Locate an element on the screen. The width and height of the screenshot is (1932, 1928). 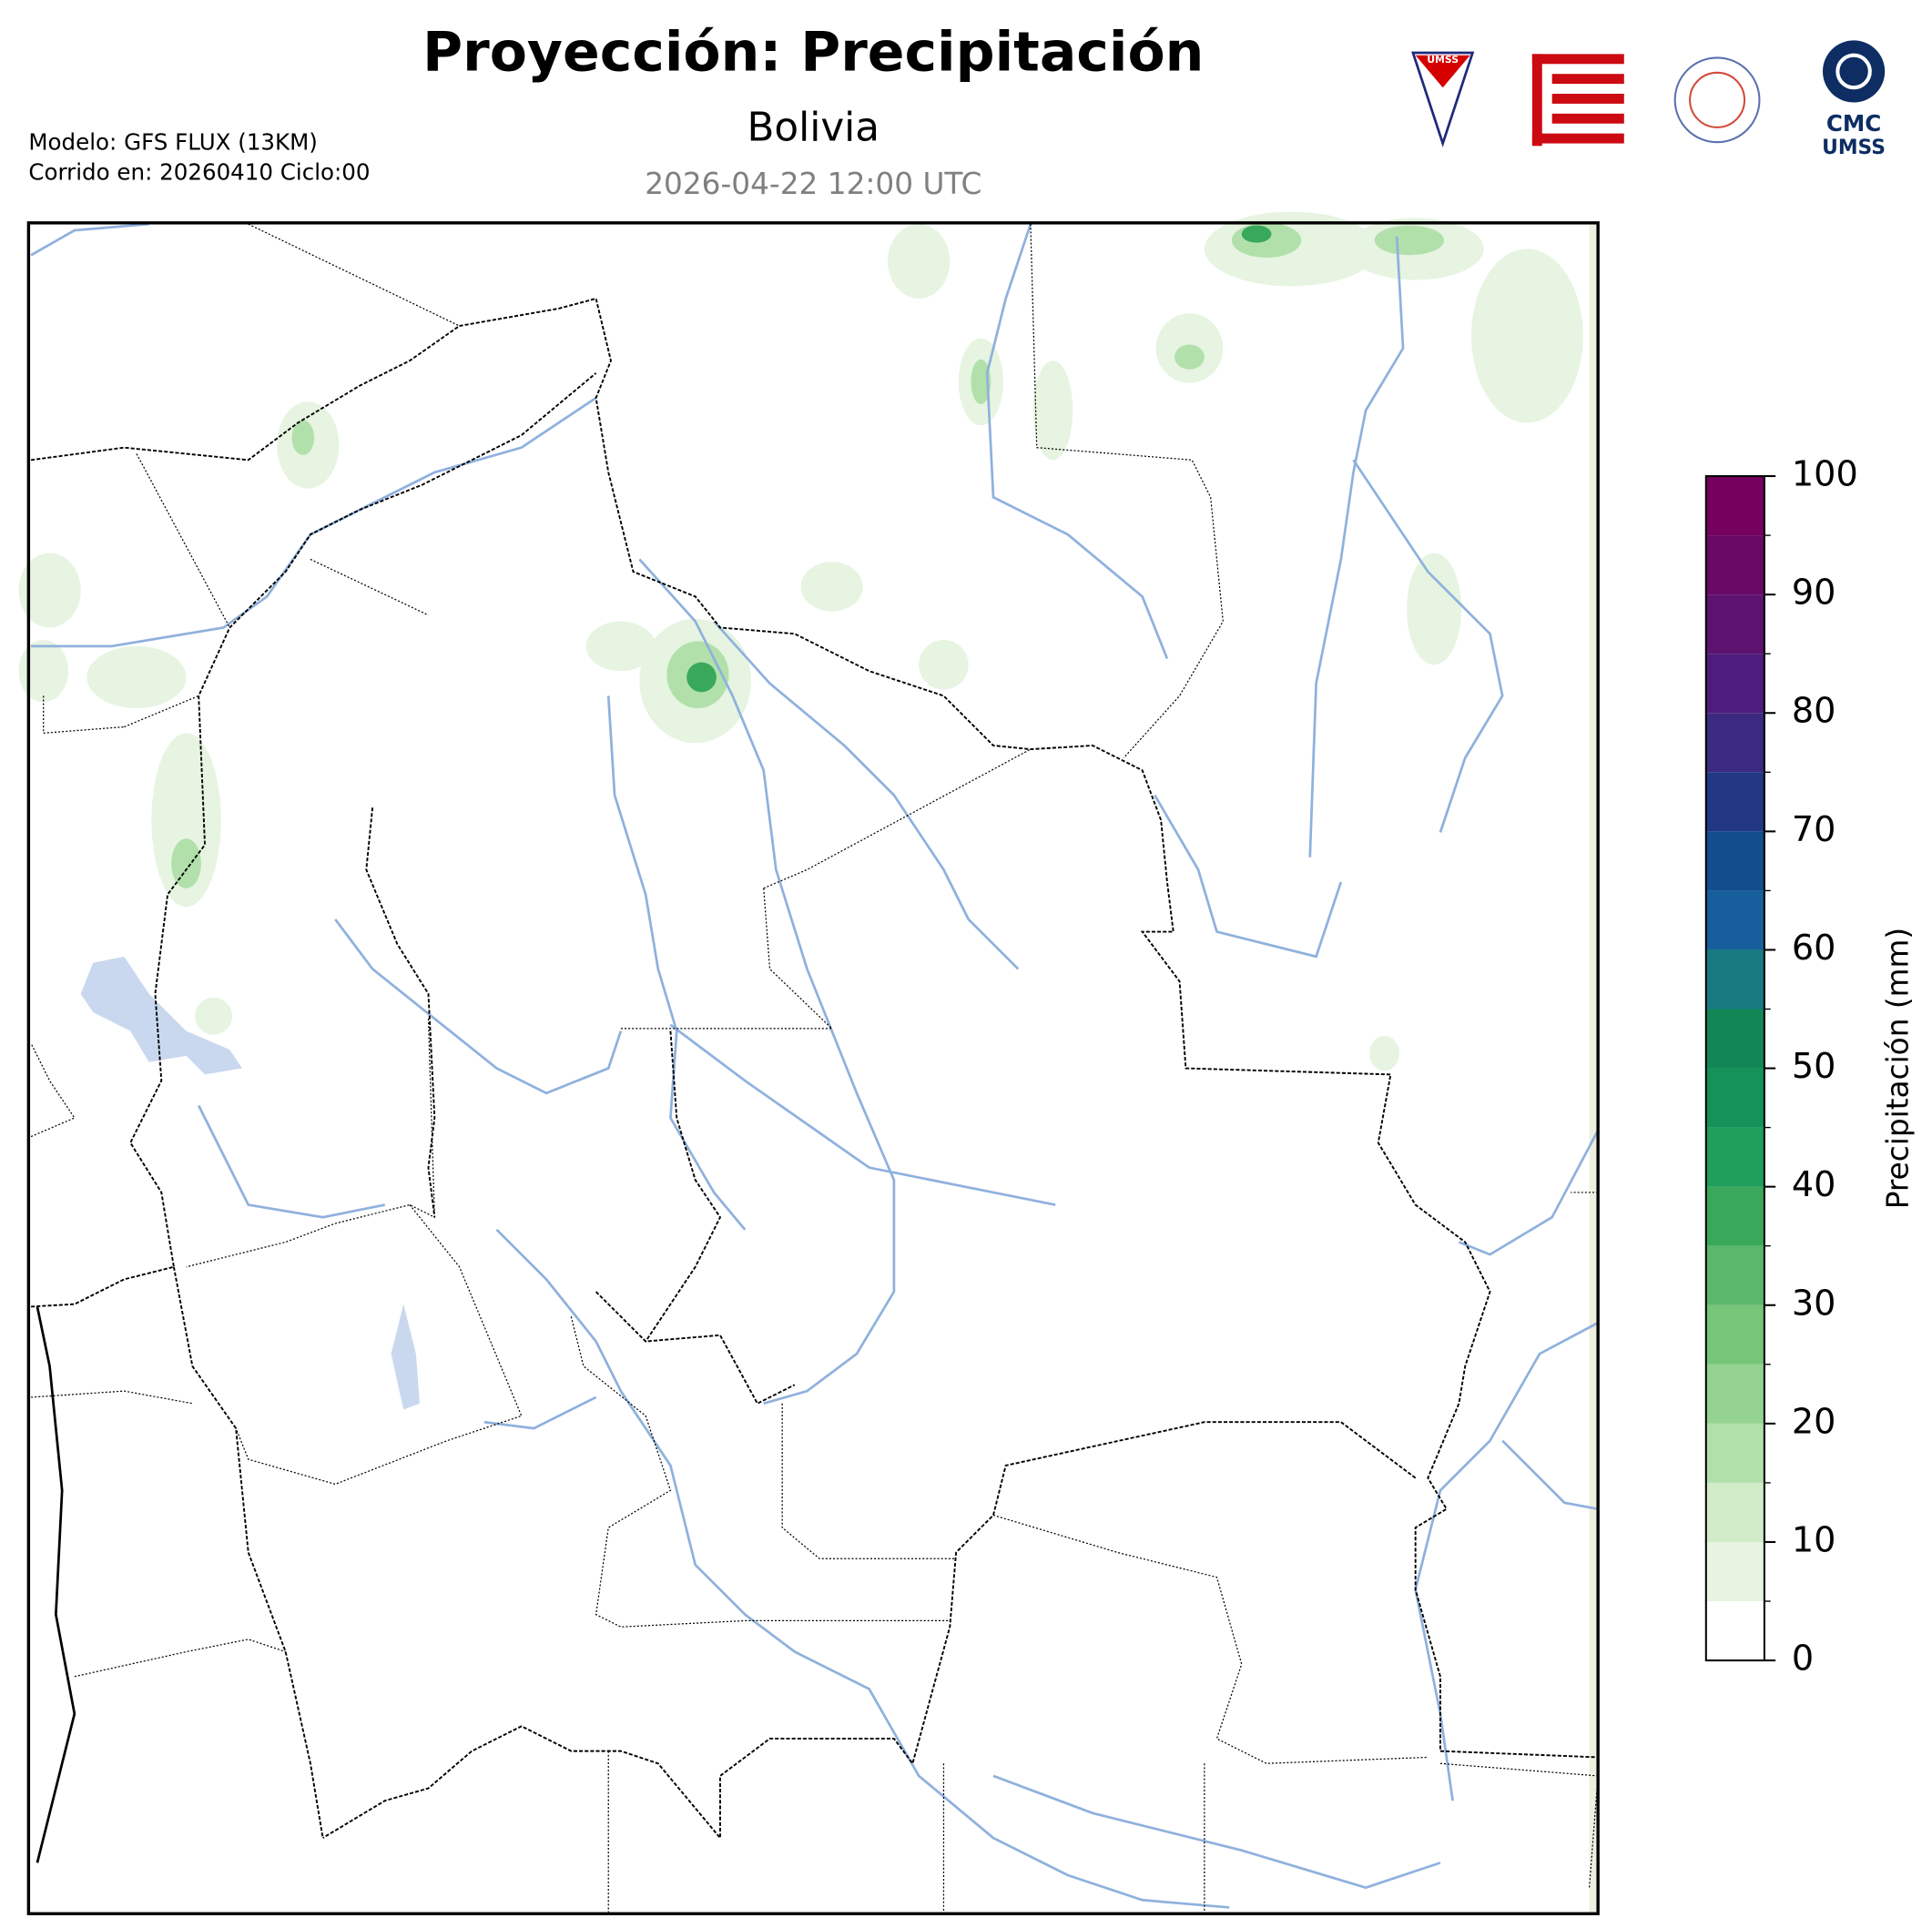
fcyt-logo is located at coordinates (1577, 101).